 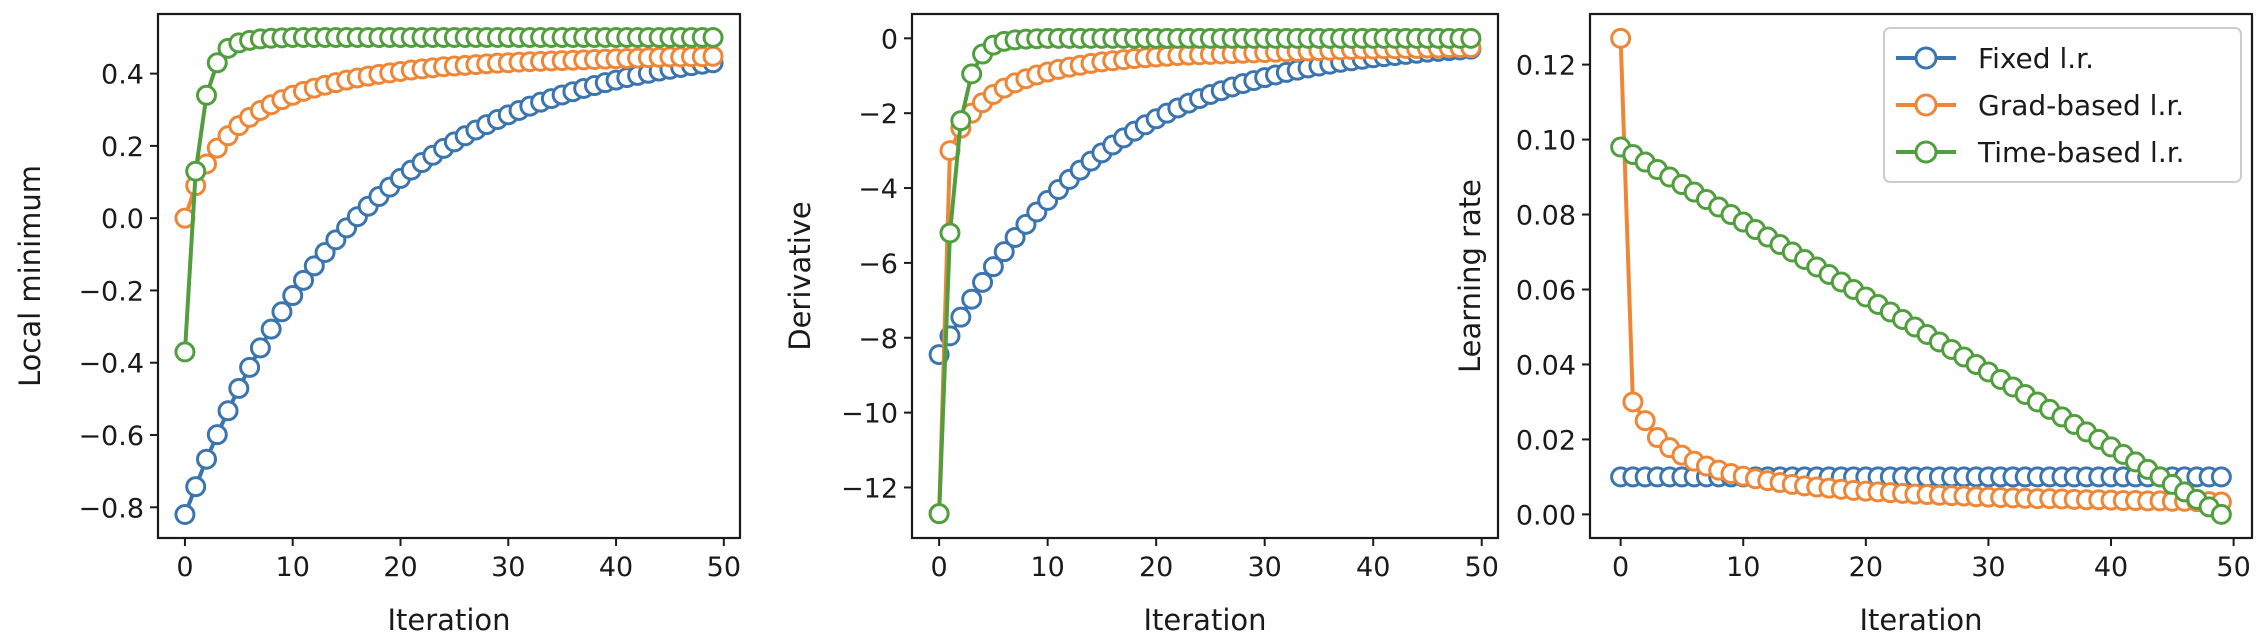 I want to click on y-tick-label: −12, so click(x=869, y=488).